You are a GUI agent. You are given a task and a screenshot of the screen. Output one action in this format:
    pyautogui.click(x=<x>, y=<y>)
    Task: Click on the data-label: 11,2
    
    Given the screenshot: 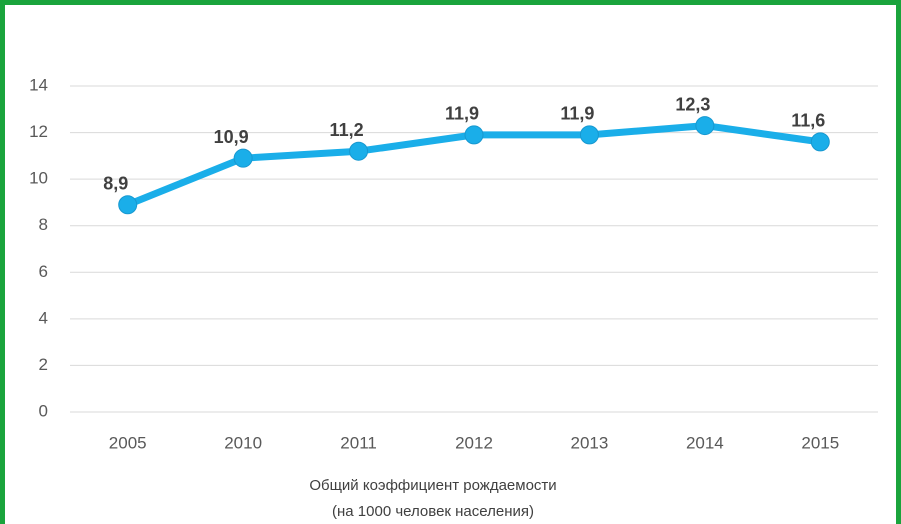 What is the action you would take?
    pyautogui.click(x=347, y=130)
    